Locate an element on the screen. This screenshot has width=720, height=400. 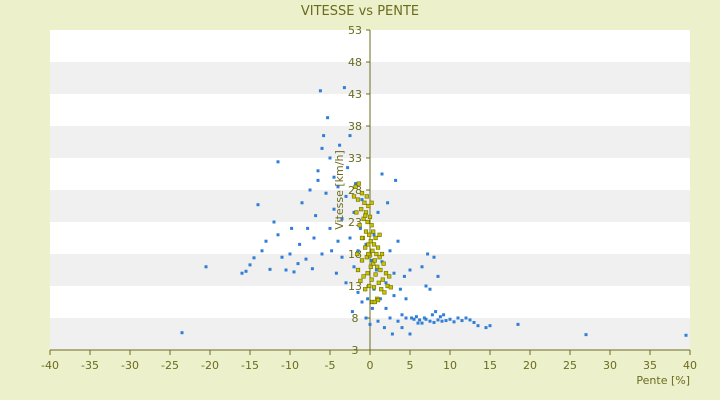
y-tick-label: 38 is located at coordinates (355, 126).